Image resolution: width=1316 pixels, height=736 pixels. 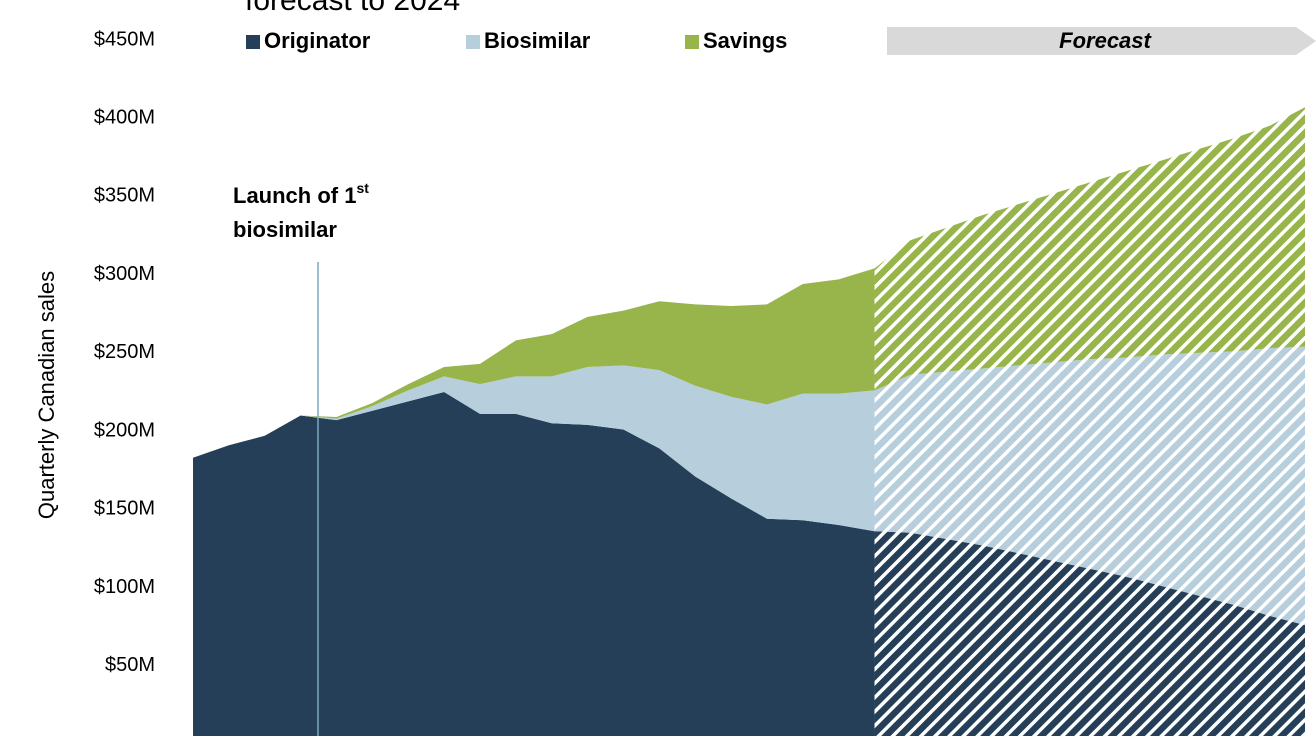 I want to click on y-tick-label: $250M, so click(x=124, y=352).